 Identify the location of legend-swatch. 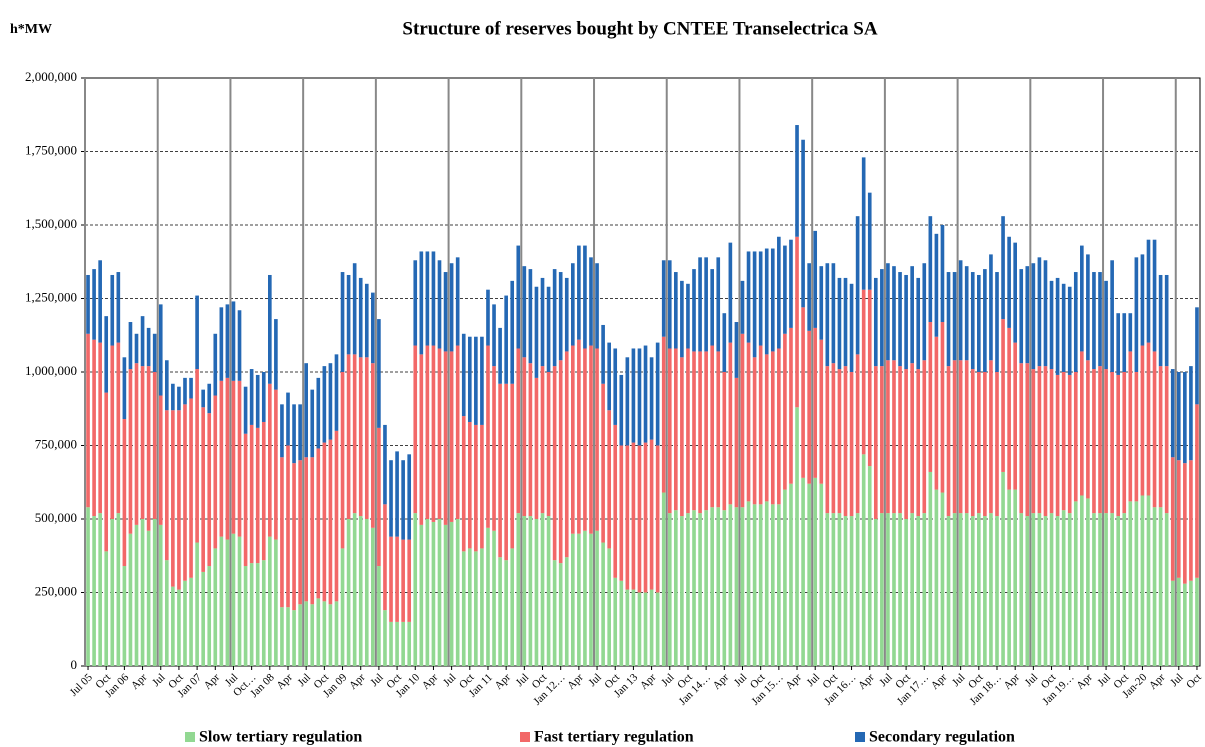
(190, 737).